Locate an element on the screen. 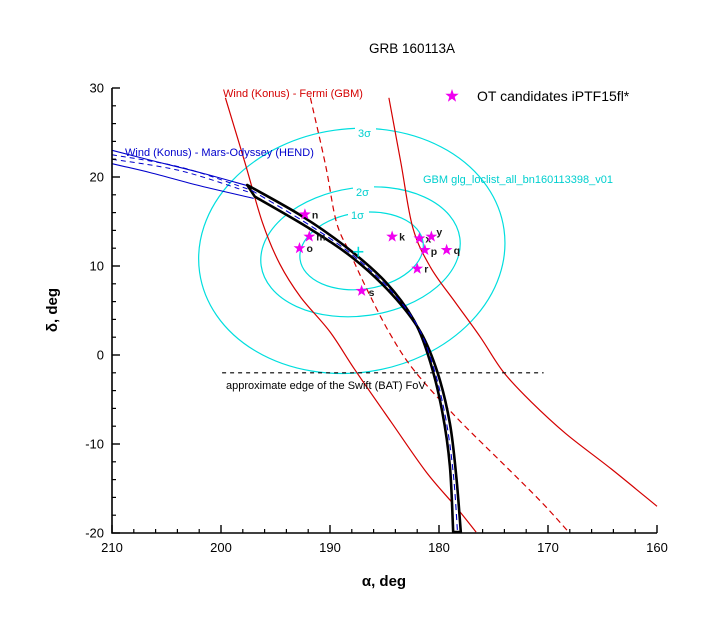  sigma1-label: 1σ is located at coordinates (357, 216).